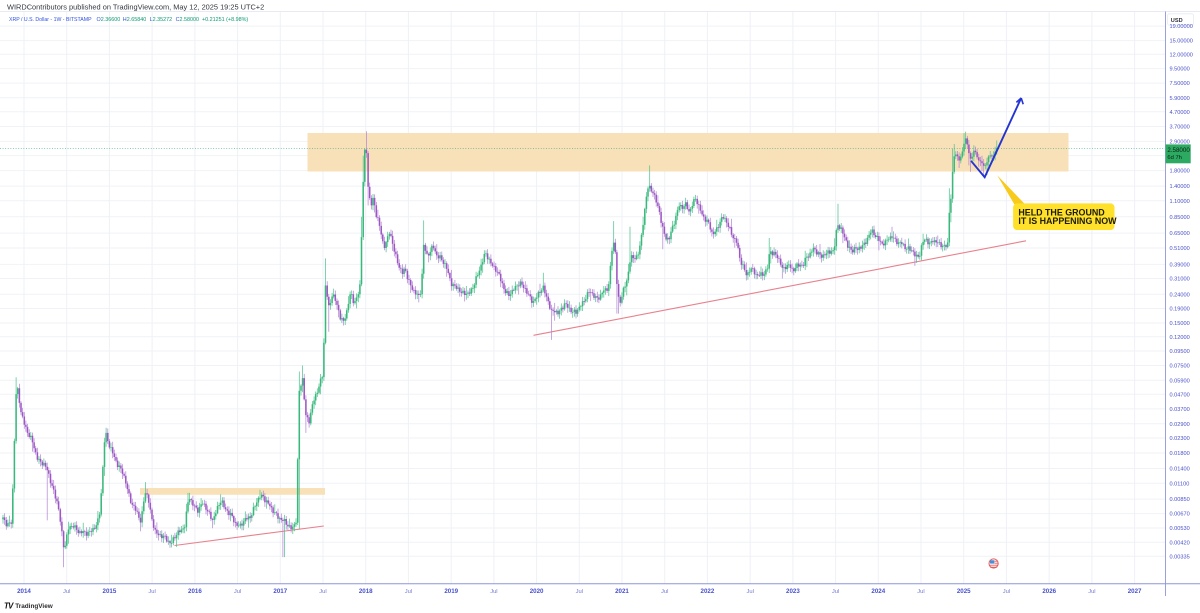 Image resolution: width=1200 pixels, height=613 pixels. I want to click on svg-text: 0.00670, so click(1180, 515).